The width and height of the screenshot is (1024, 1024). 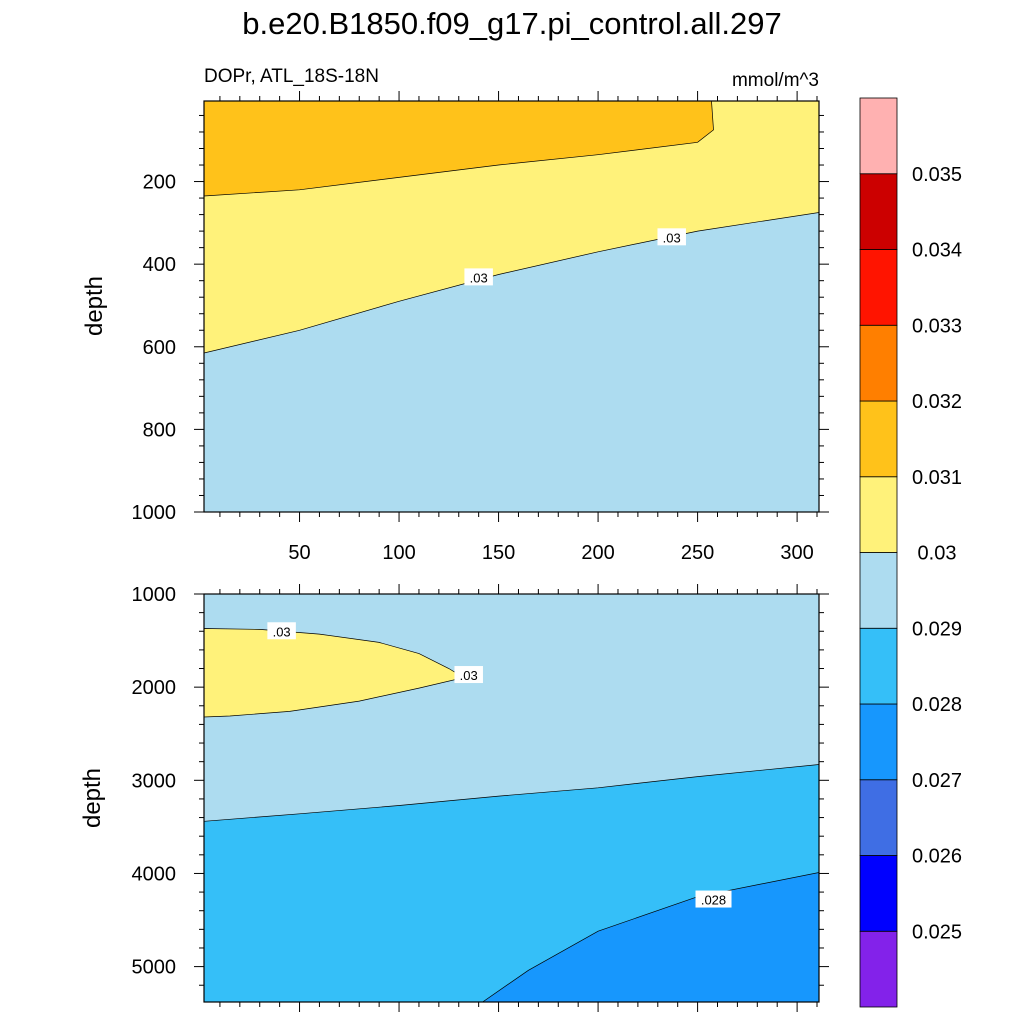 What do you see at coordinates (459, 149) in the screenshot?
I see `region-0.031-0.032` at bounding box center [459, 149].